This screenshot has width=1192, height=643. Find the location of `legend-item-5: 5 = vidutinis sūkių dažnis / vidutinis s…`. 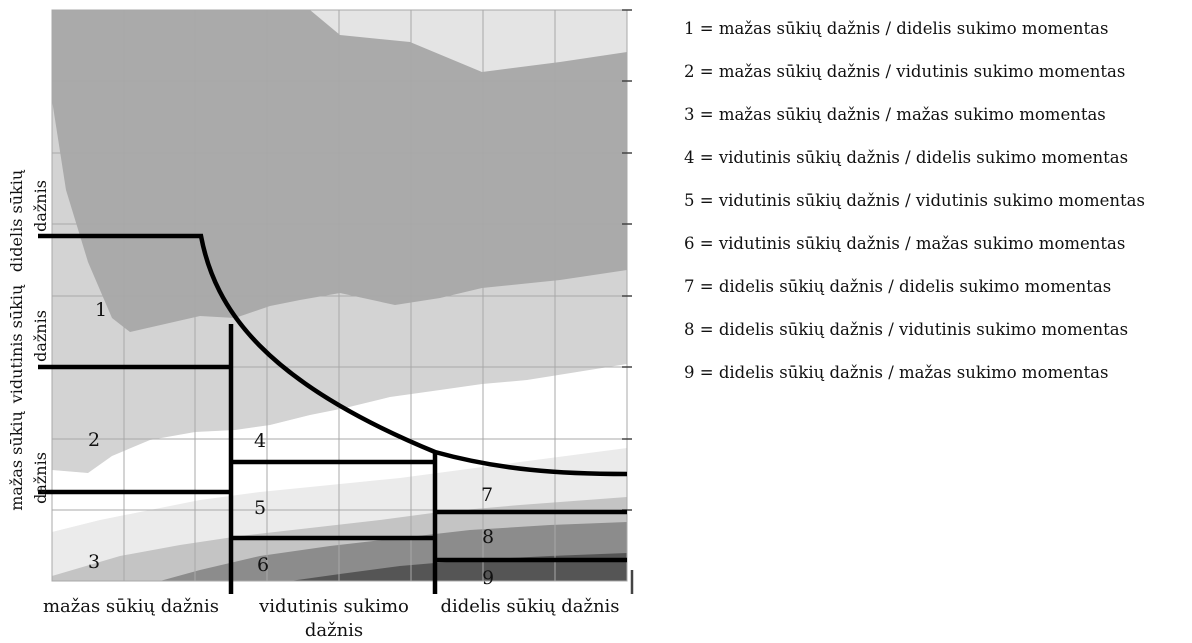

legend-item-5: 5 = vidutinis sūkių dažnis / vidutinis s… is located at coordinates (914, 200).